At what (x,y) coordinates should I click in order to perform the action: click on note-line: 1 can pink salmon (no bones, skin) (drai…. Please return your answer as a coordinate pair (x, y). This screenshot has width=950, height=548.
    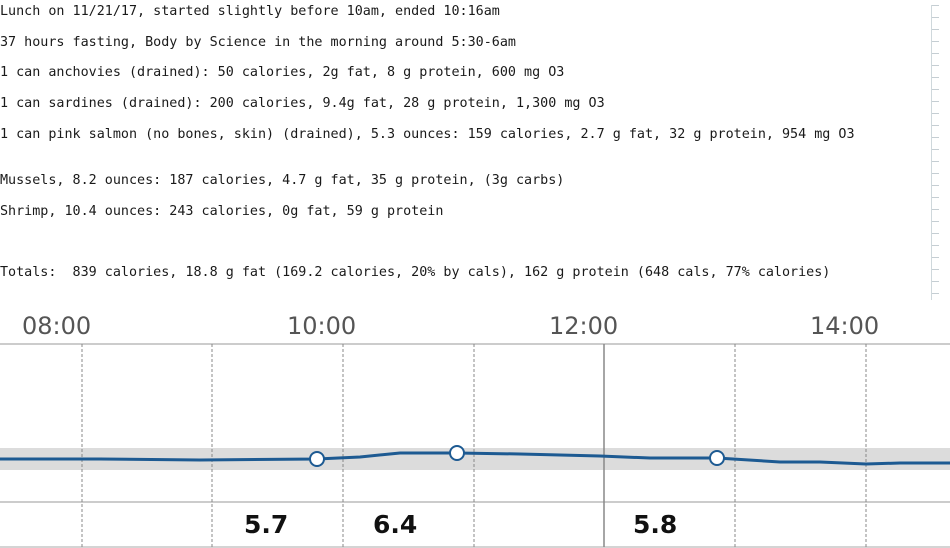
    Looking at the image, I should click on (427, 134).